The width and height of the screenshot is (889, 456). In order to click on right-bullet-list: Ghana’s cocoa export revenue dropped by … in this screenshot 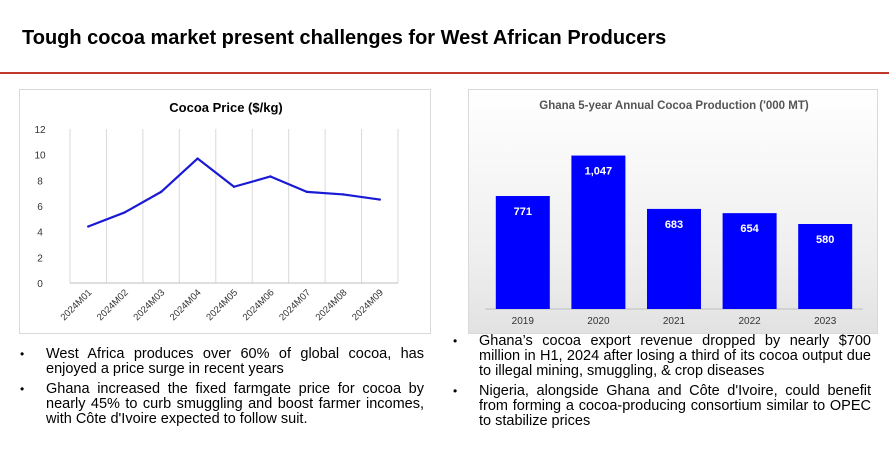, I will do `click(662, 384)`.